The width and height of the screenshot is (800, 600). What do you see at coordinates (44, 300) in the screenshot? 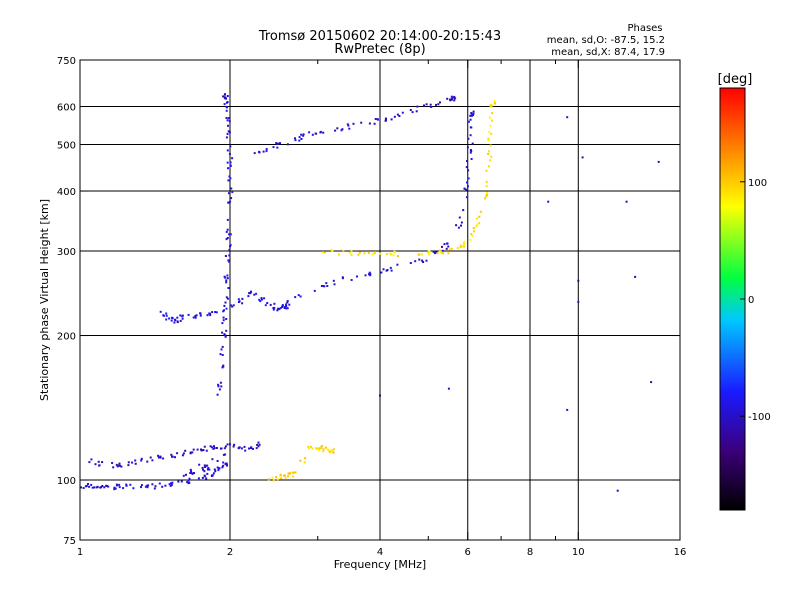
I see `y-axis-label: Stationary phase Virtual Height [km]` at bounding box center [44, 300].